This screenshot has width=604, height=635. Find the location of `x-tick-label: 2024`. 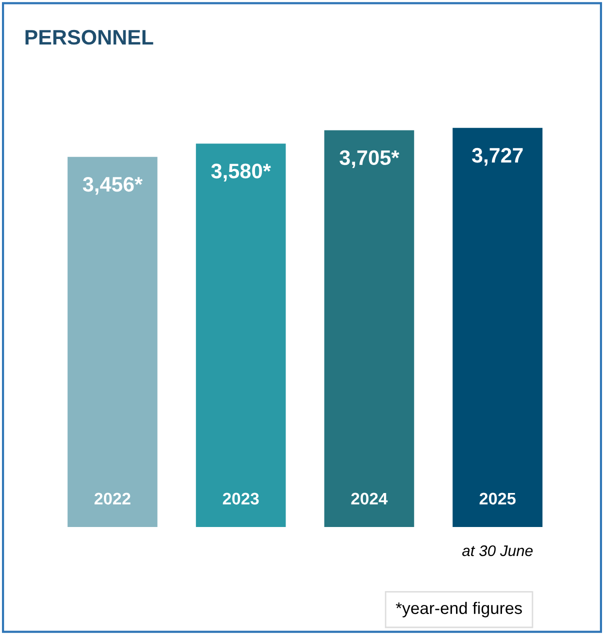

x-tick-label: 2024 is located at coordinates (369, 498).